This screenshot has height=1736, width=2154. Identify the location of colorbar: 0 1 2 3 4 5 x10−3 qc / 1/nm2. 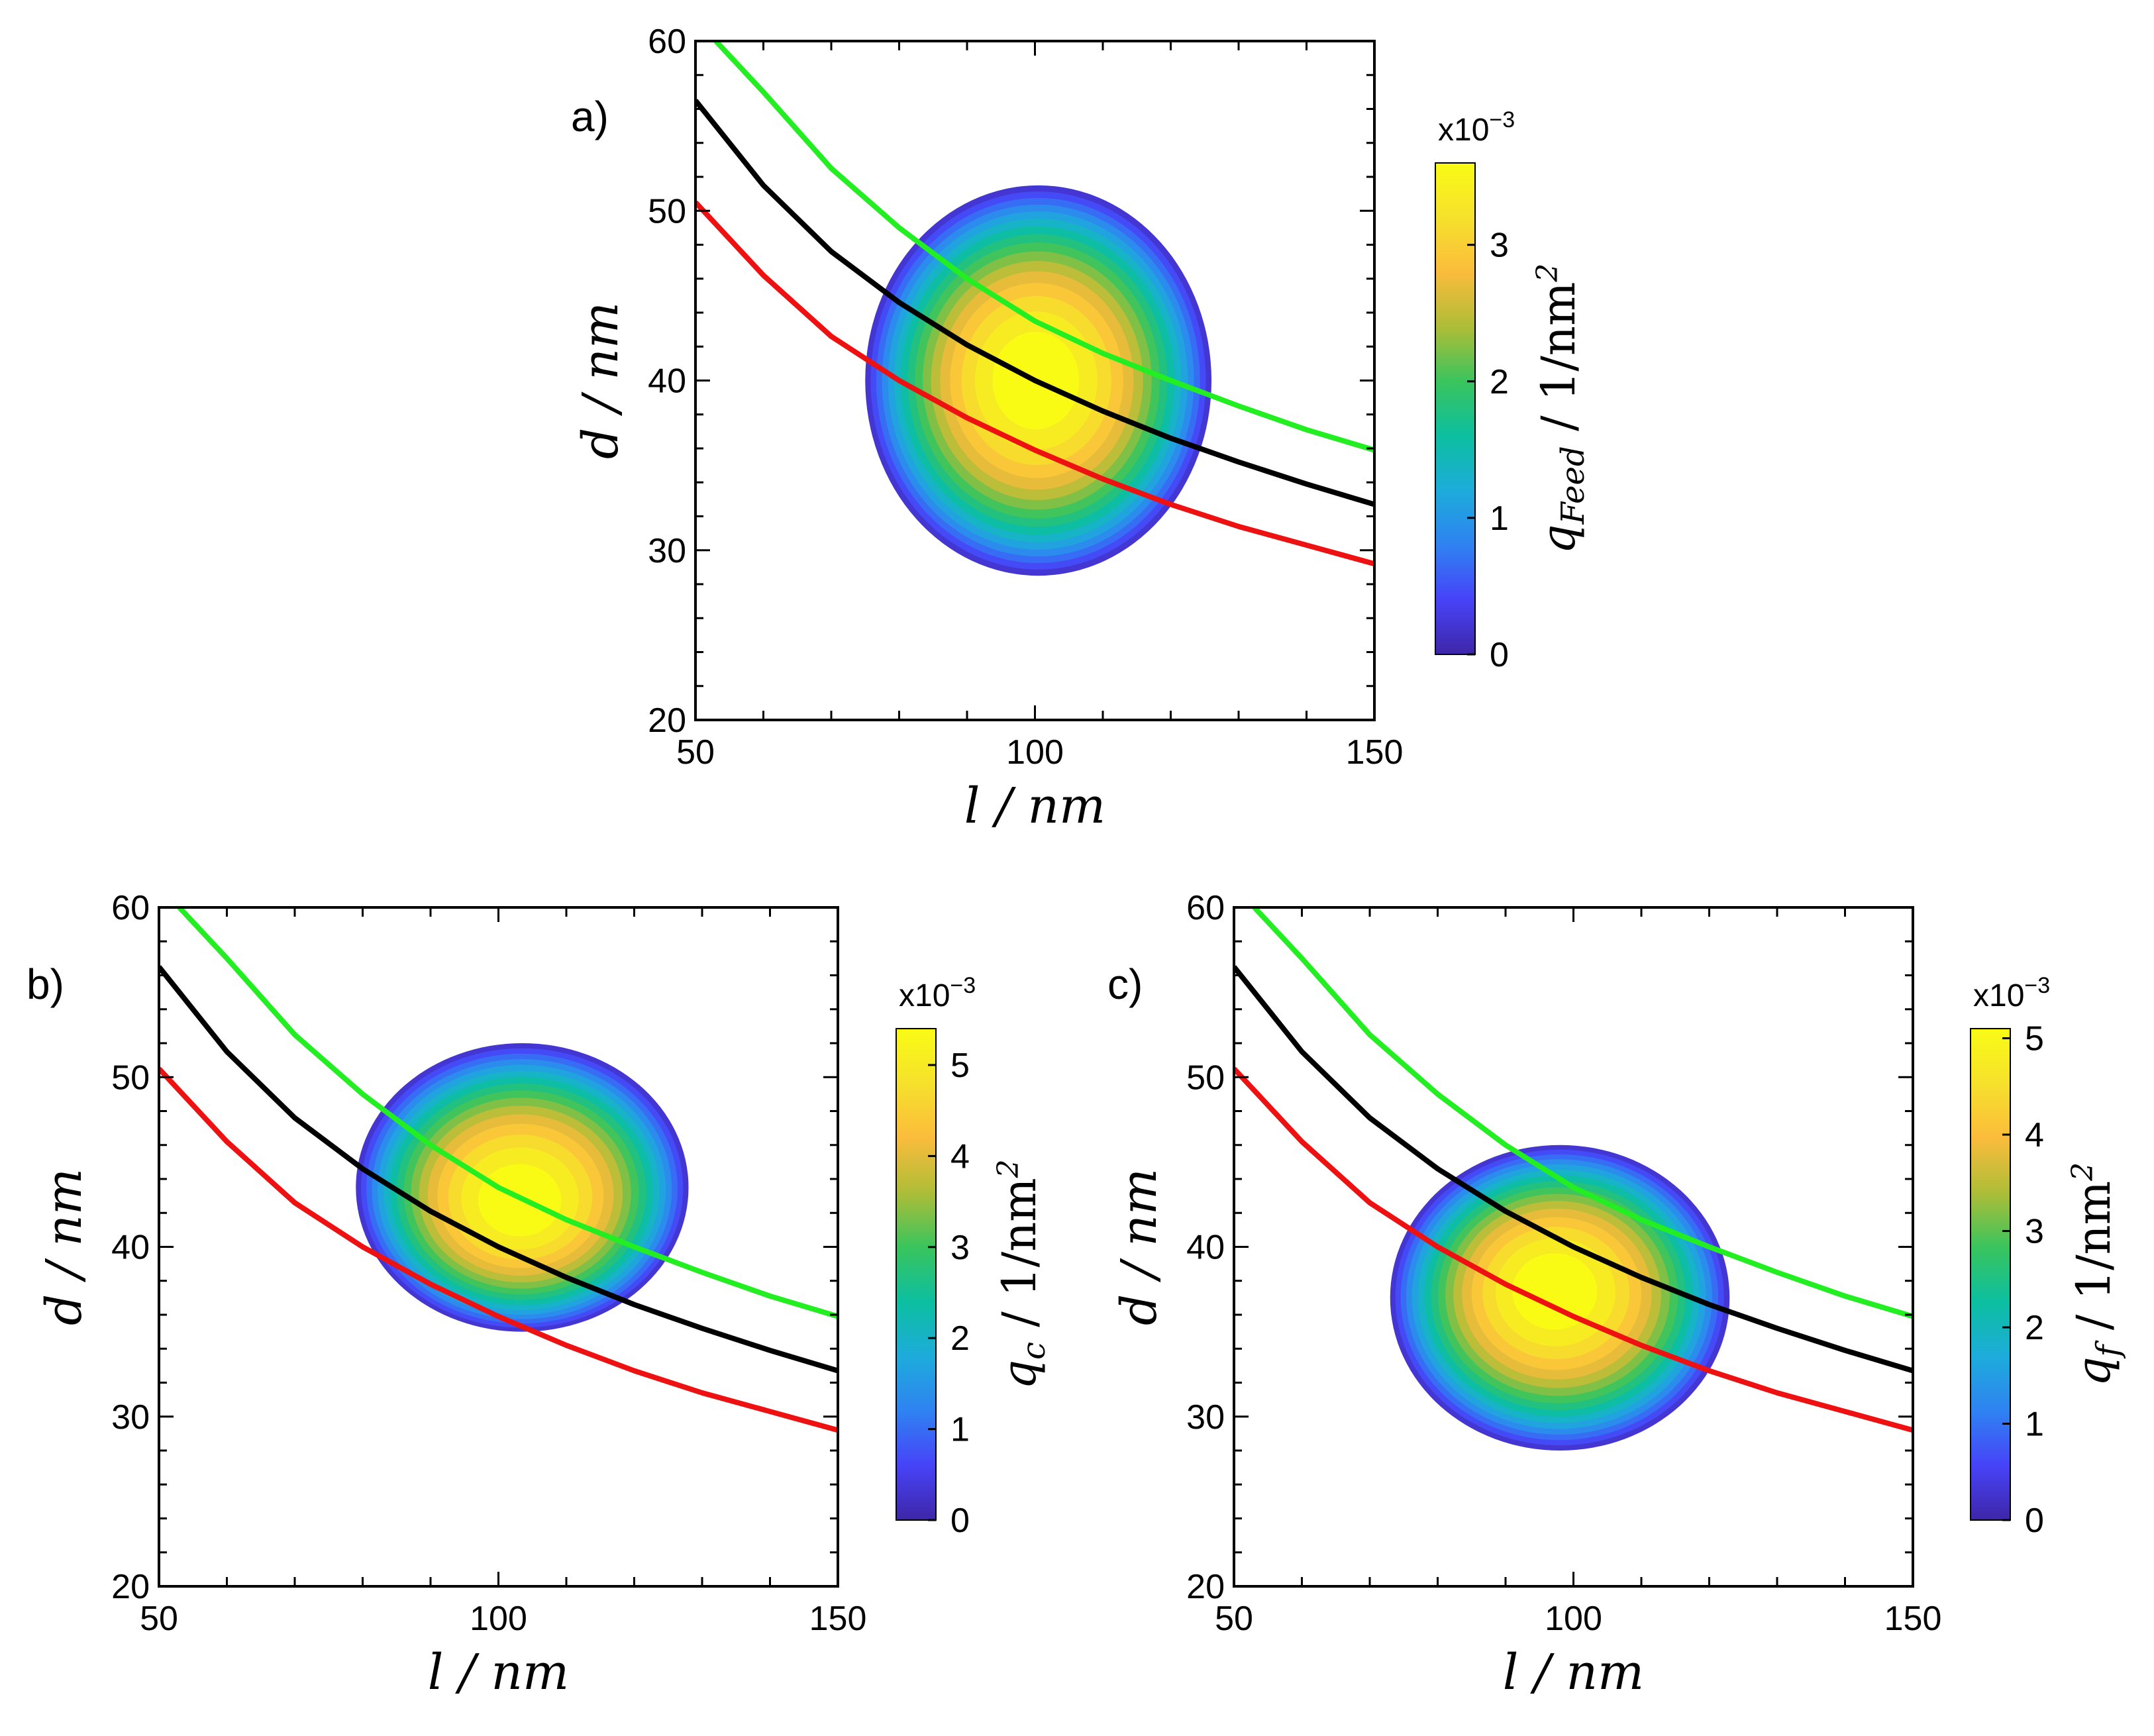
(974, 1256).